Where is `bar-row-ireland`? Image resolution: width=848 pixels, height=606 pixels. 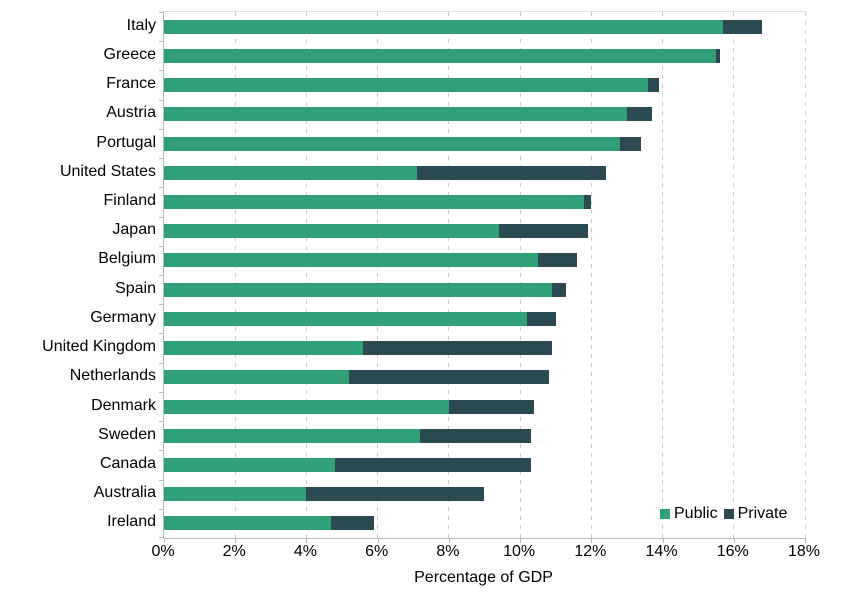 bar-row-ireland is located at coordinates (484, 523).